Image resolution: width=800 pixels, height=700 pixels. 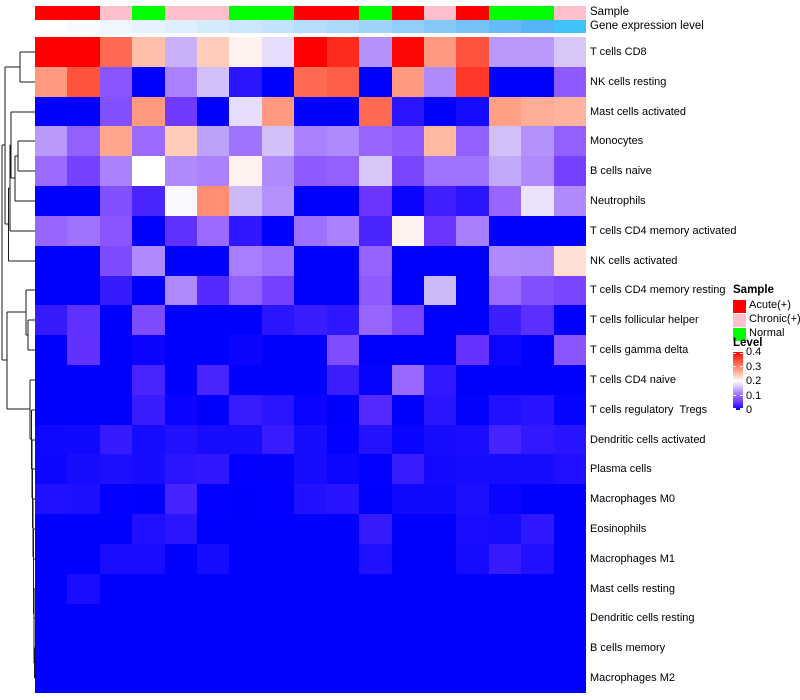 I want to click on legend-item-label: Acute(+), so click(x=770, y=305).